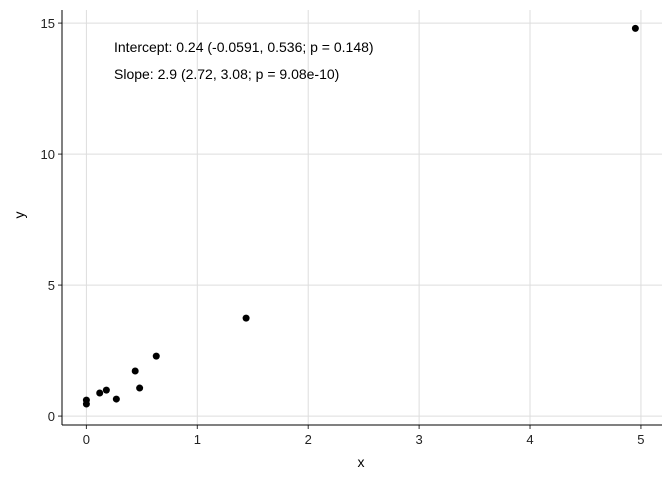 This screenshot has height=480, width=672. Describe the element at coordinates (19, 215) in the screenshot. I see `y-axis-label: y` at that location.